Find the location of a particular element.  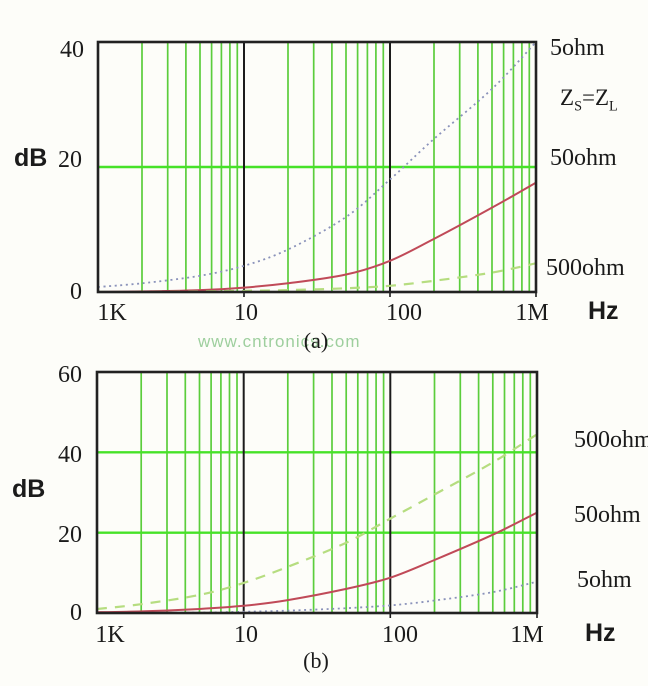

chart-a-series-label-500ohm: 500ohm is located at coordinates (585, 268).